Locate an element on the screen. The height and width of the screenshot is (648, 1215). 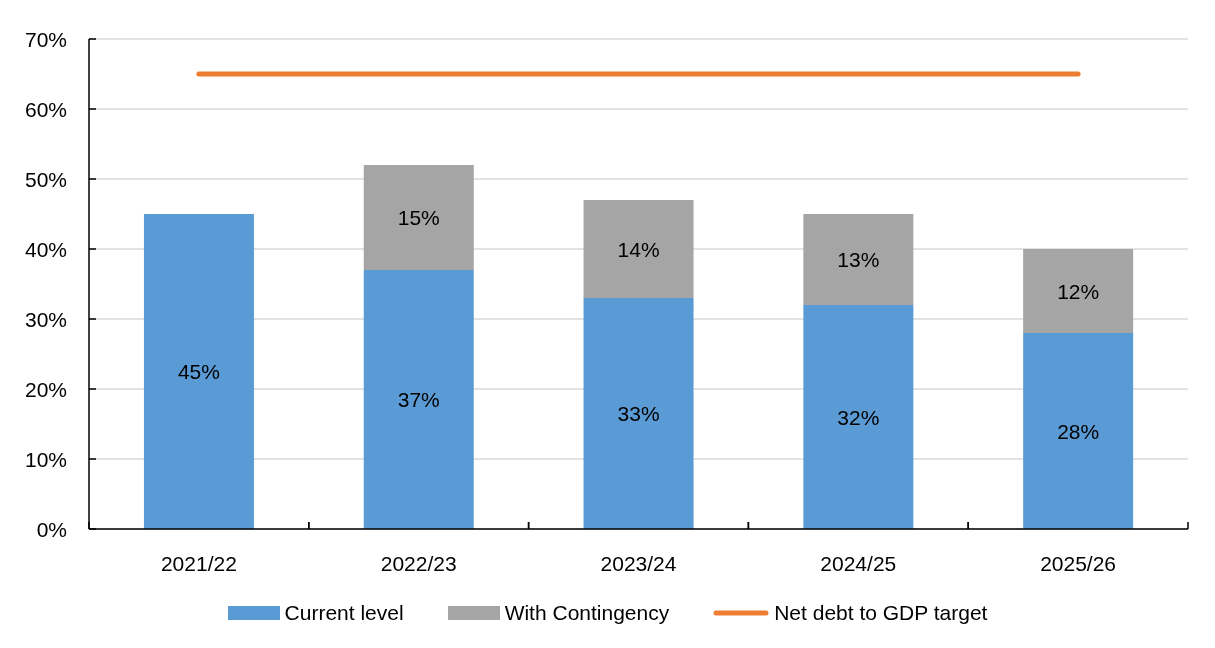
data-label: 12% is located at coordinates (1078, 291).